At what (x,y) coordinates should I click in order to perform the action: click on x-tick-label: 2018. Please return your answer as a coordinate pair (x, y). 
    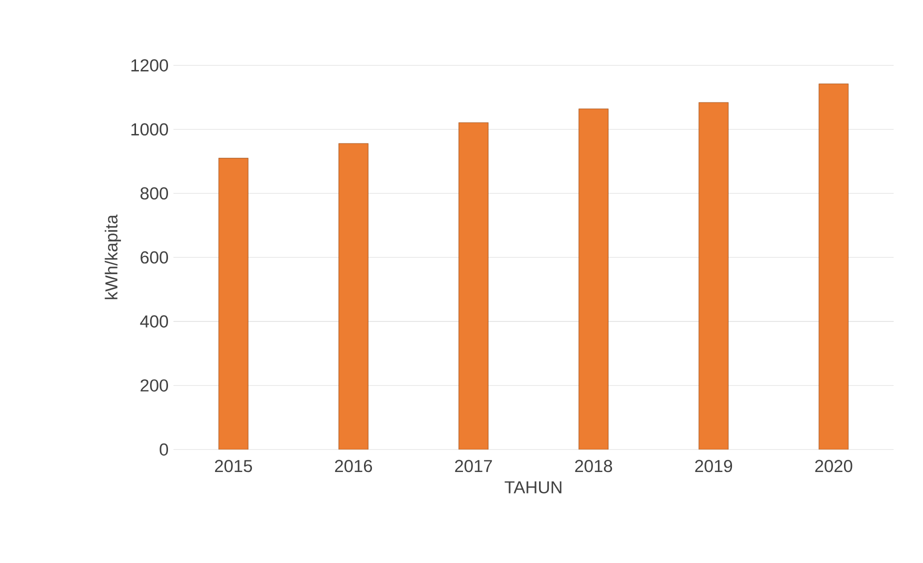
    Looking at the image, I should click on (593, 466).